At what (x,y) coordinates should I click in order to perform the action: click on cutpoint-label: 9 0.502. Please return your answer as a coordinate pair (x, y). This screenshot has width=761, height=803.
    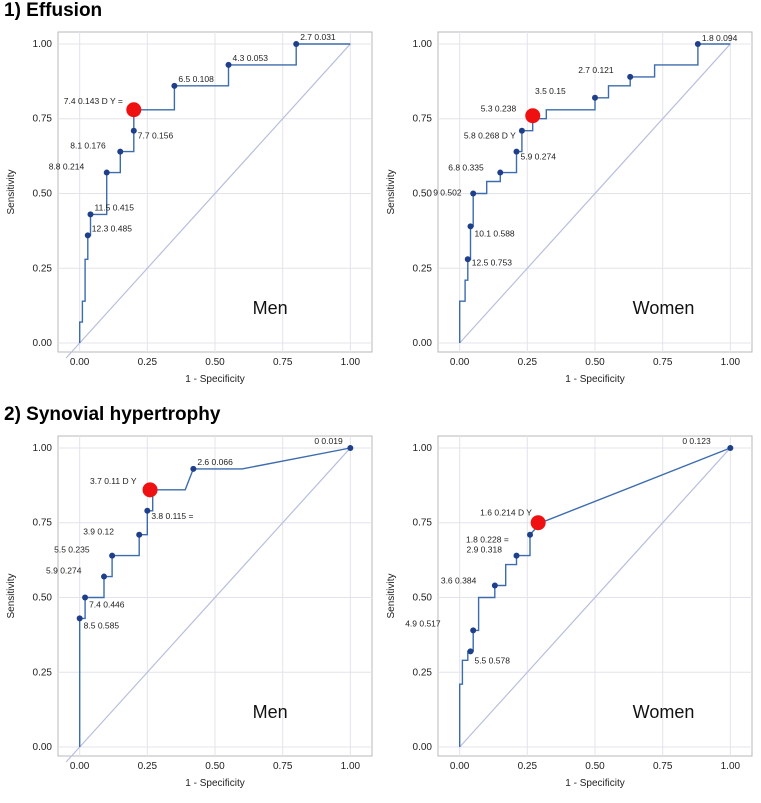
    Looking at the image, I should click on (447, 192).